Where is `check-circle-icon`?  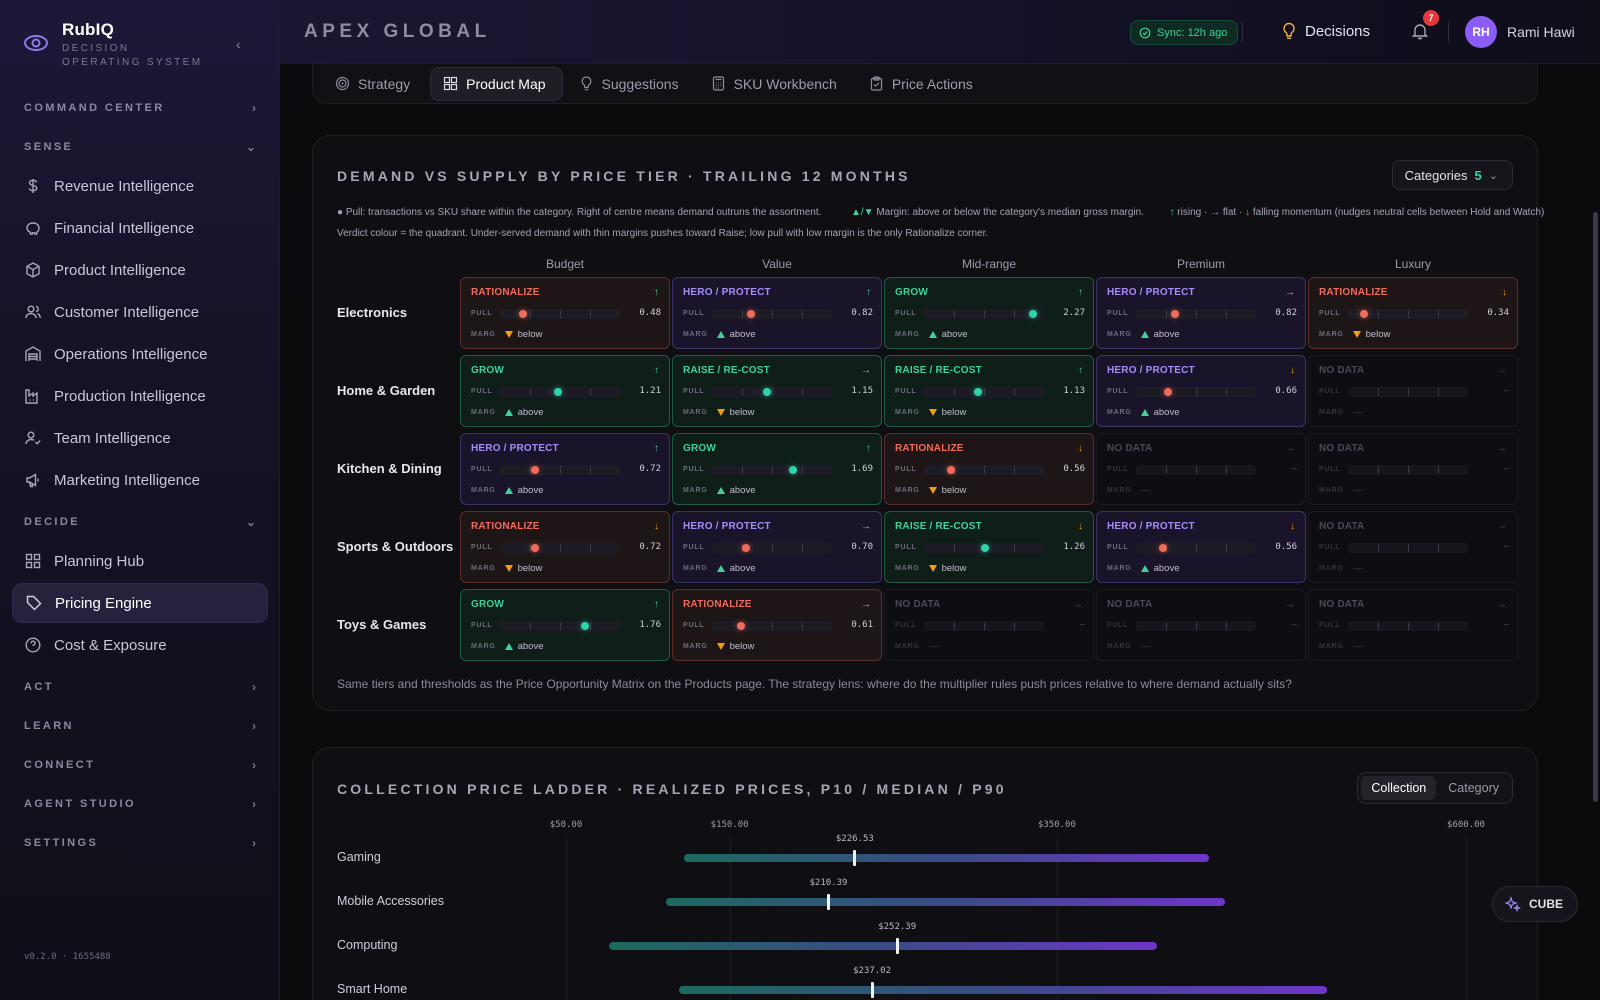 check-circle-icon is located at coordinates (1145, 32).